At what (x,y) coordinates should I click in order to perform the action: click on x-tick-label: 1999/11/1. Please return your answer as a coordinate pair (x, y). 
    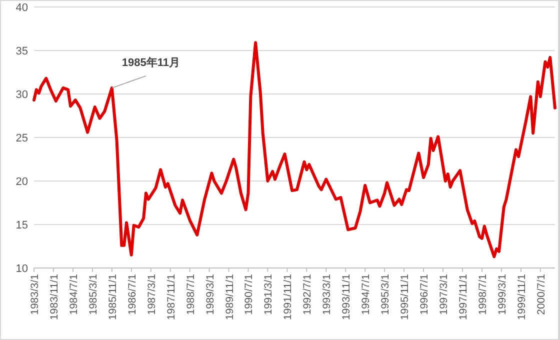
    Looking at the image, I should click on (522, 297).